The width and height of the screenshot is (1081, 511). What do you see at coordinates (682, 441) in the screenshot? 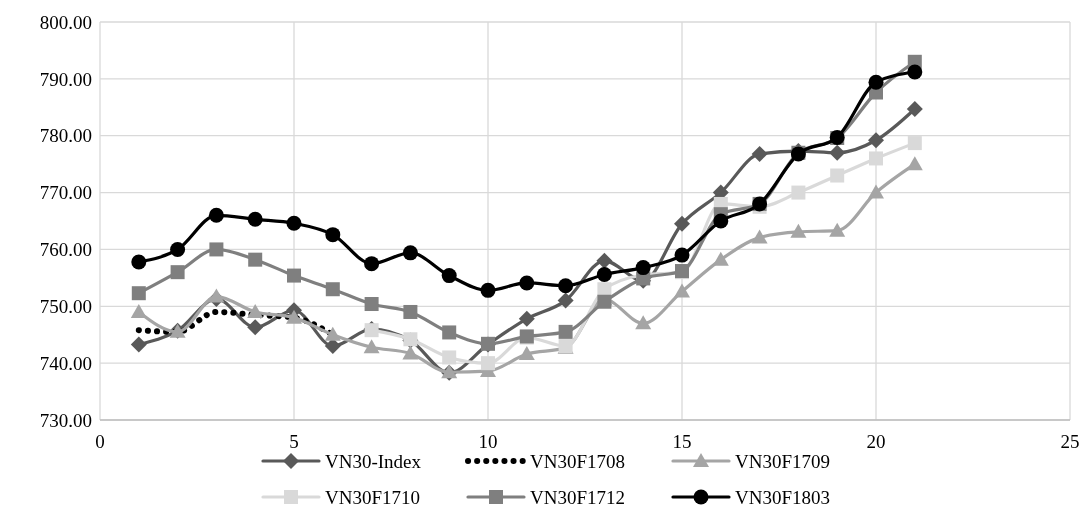
I see `x-tick-label: 15` at bounding box center [682, 441].